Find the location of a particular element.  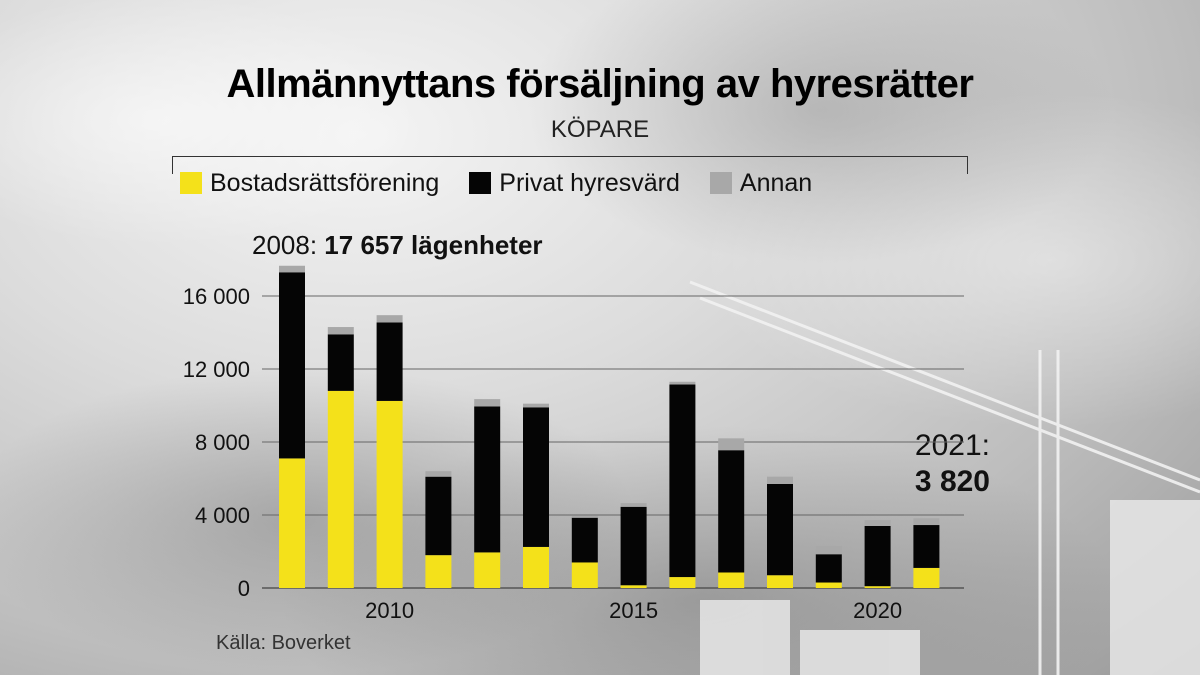

bar-privat-hyresv-rd-2020 is located at coordinates (877, 556).